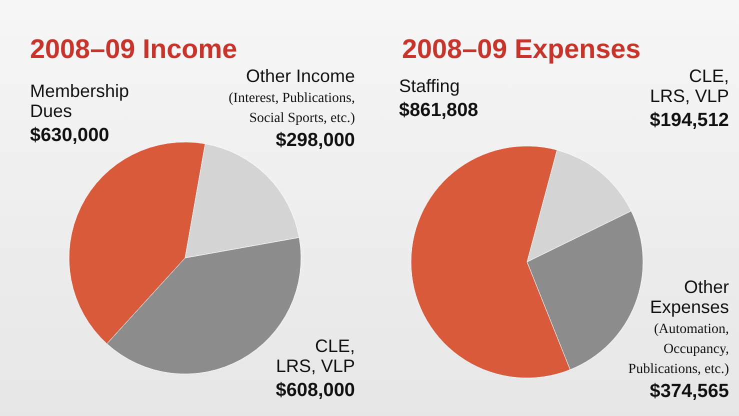 The image size is (739, 416). What do you see at coordinates (689, 120) in the screenshot?
I see `data-label: $194,512` at bounding box center [689, 120].